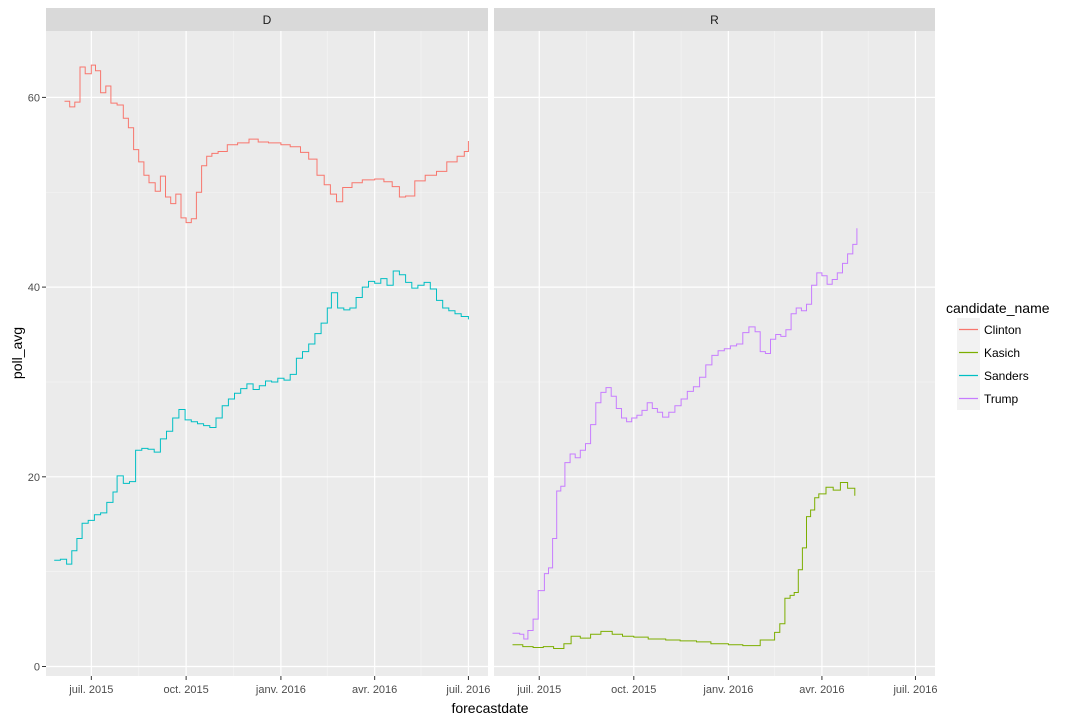 The image size is (1080, 720). What do you see at coordinates (998, 308) in the screenshot?
I see `legend-title: candidate_name` at bounding box center [998, 308].